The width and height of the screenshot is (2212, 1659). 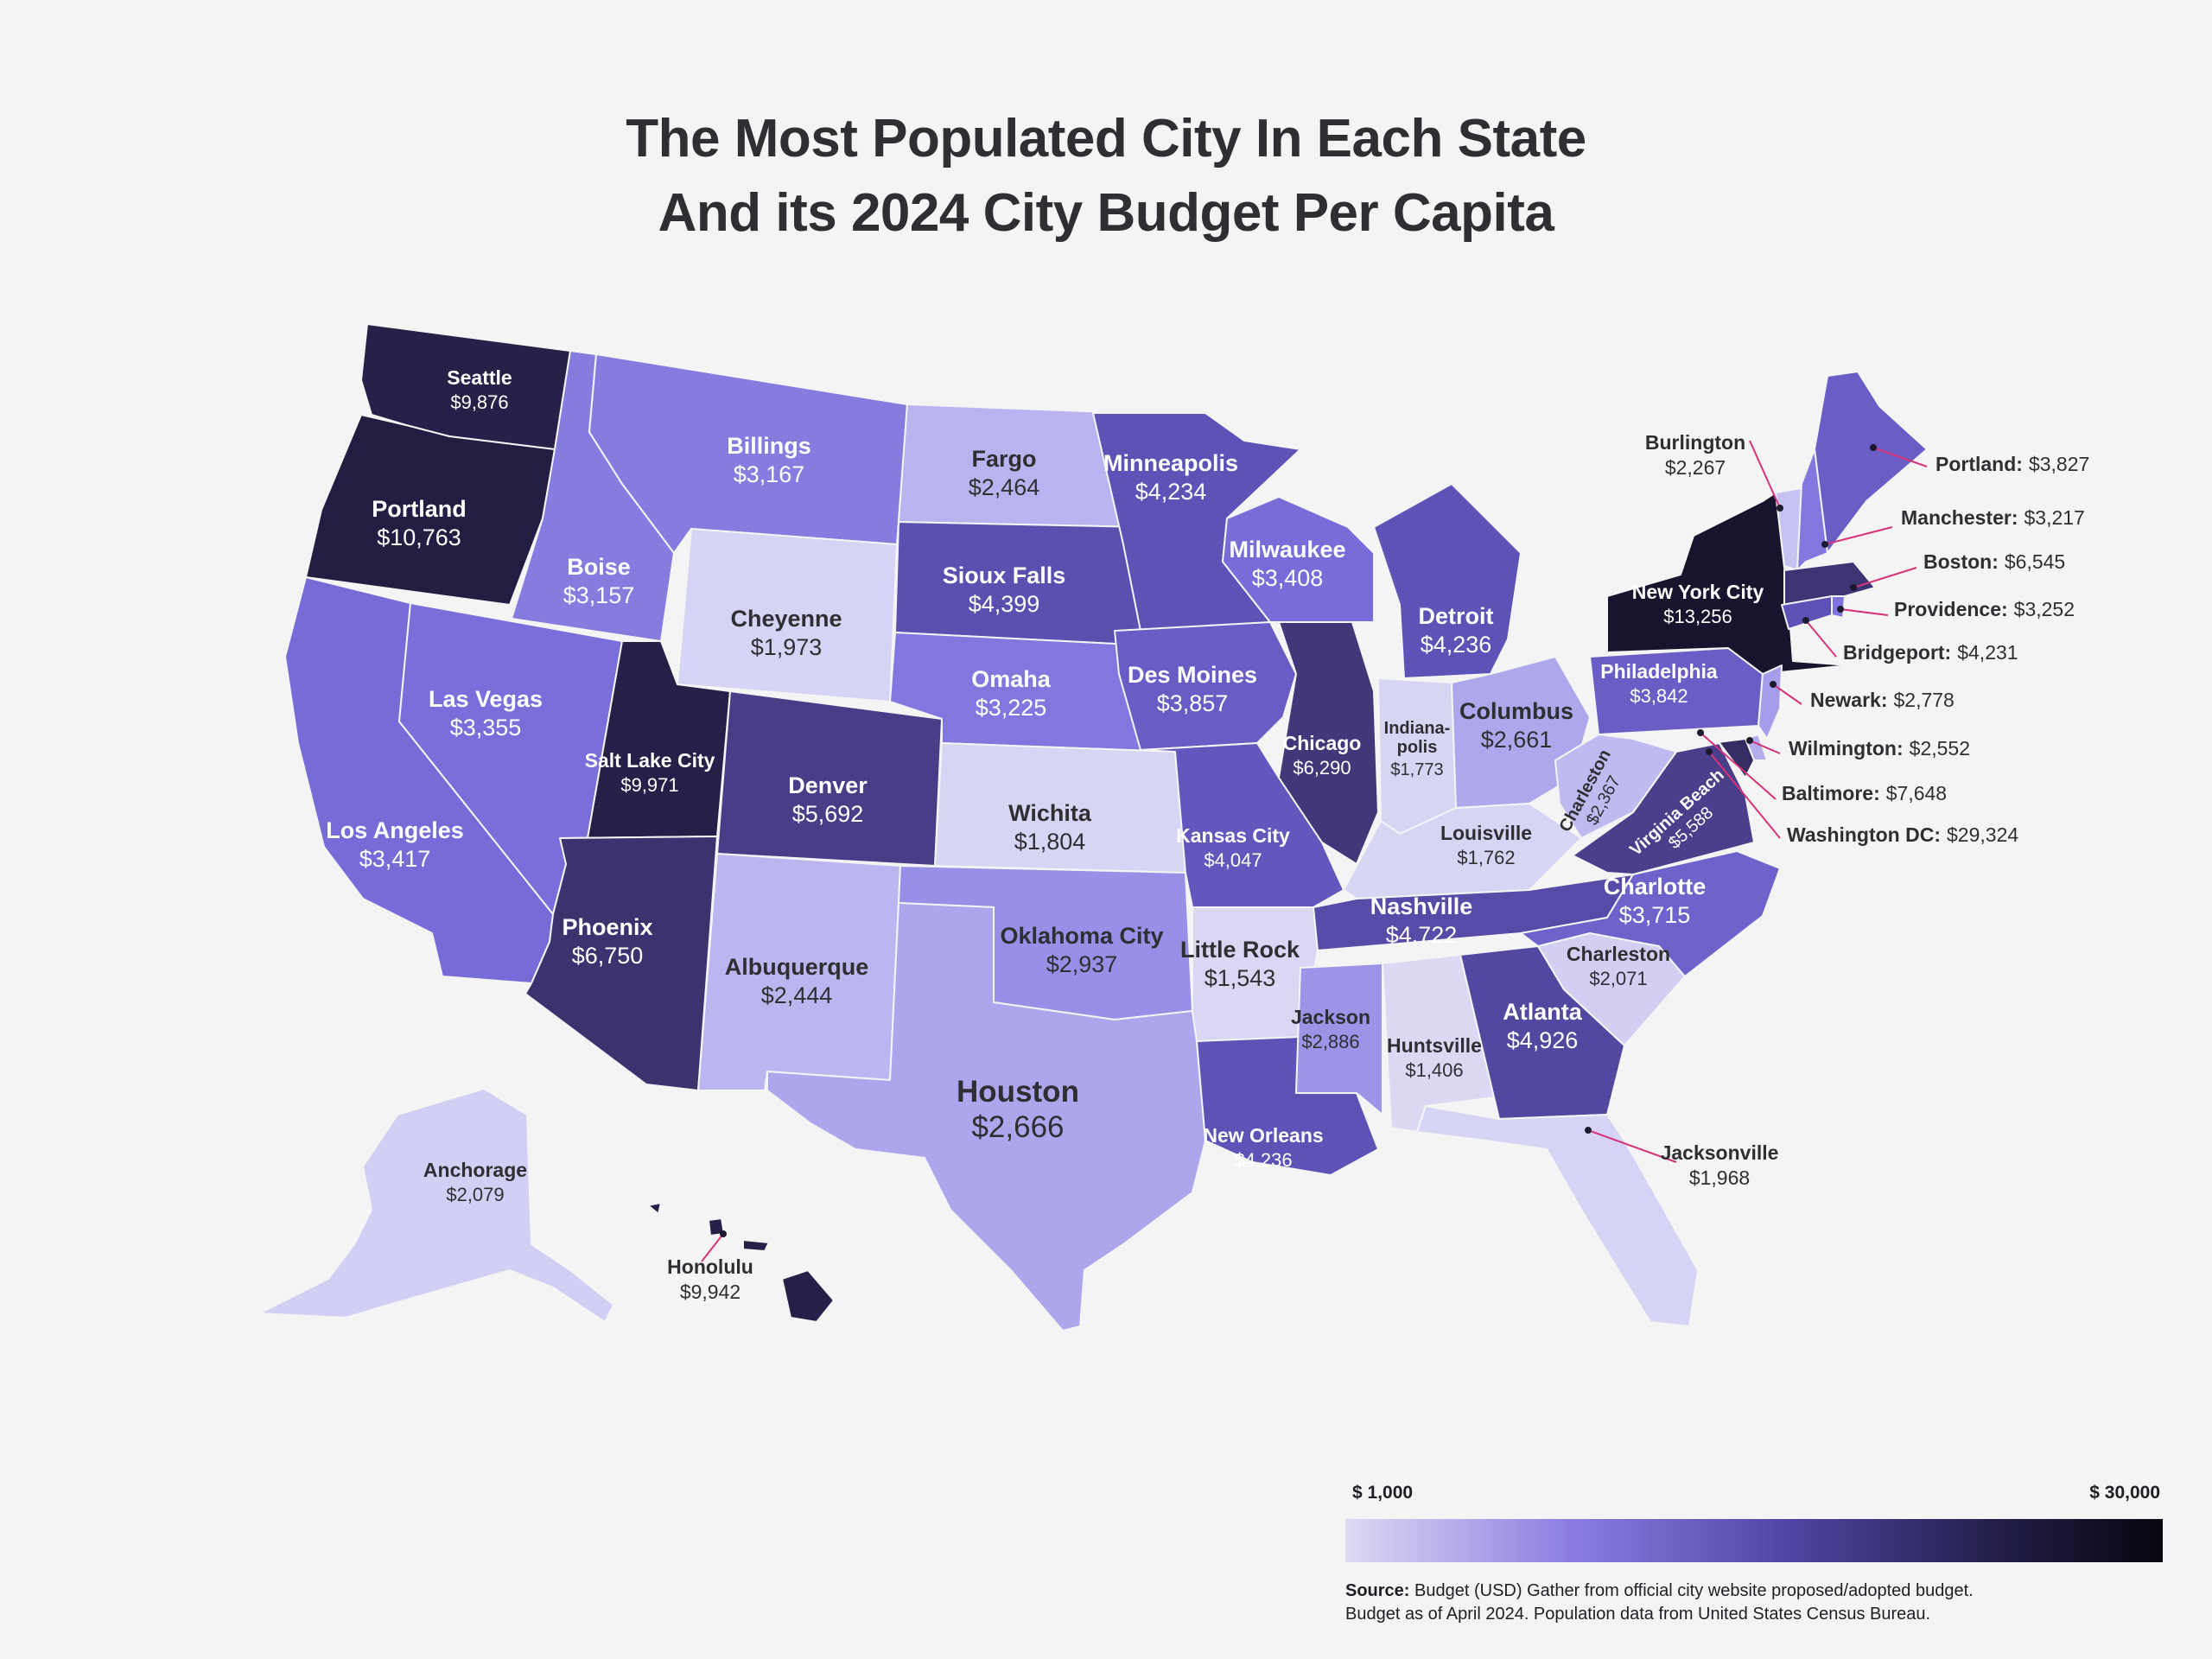 I want to click on title-line-1: The Most Populated City In Each State, so click(x=1106, y=138).